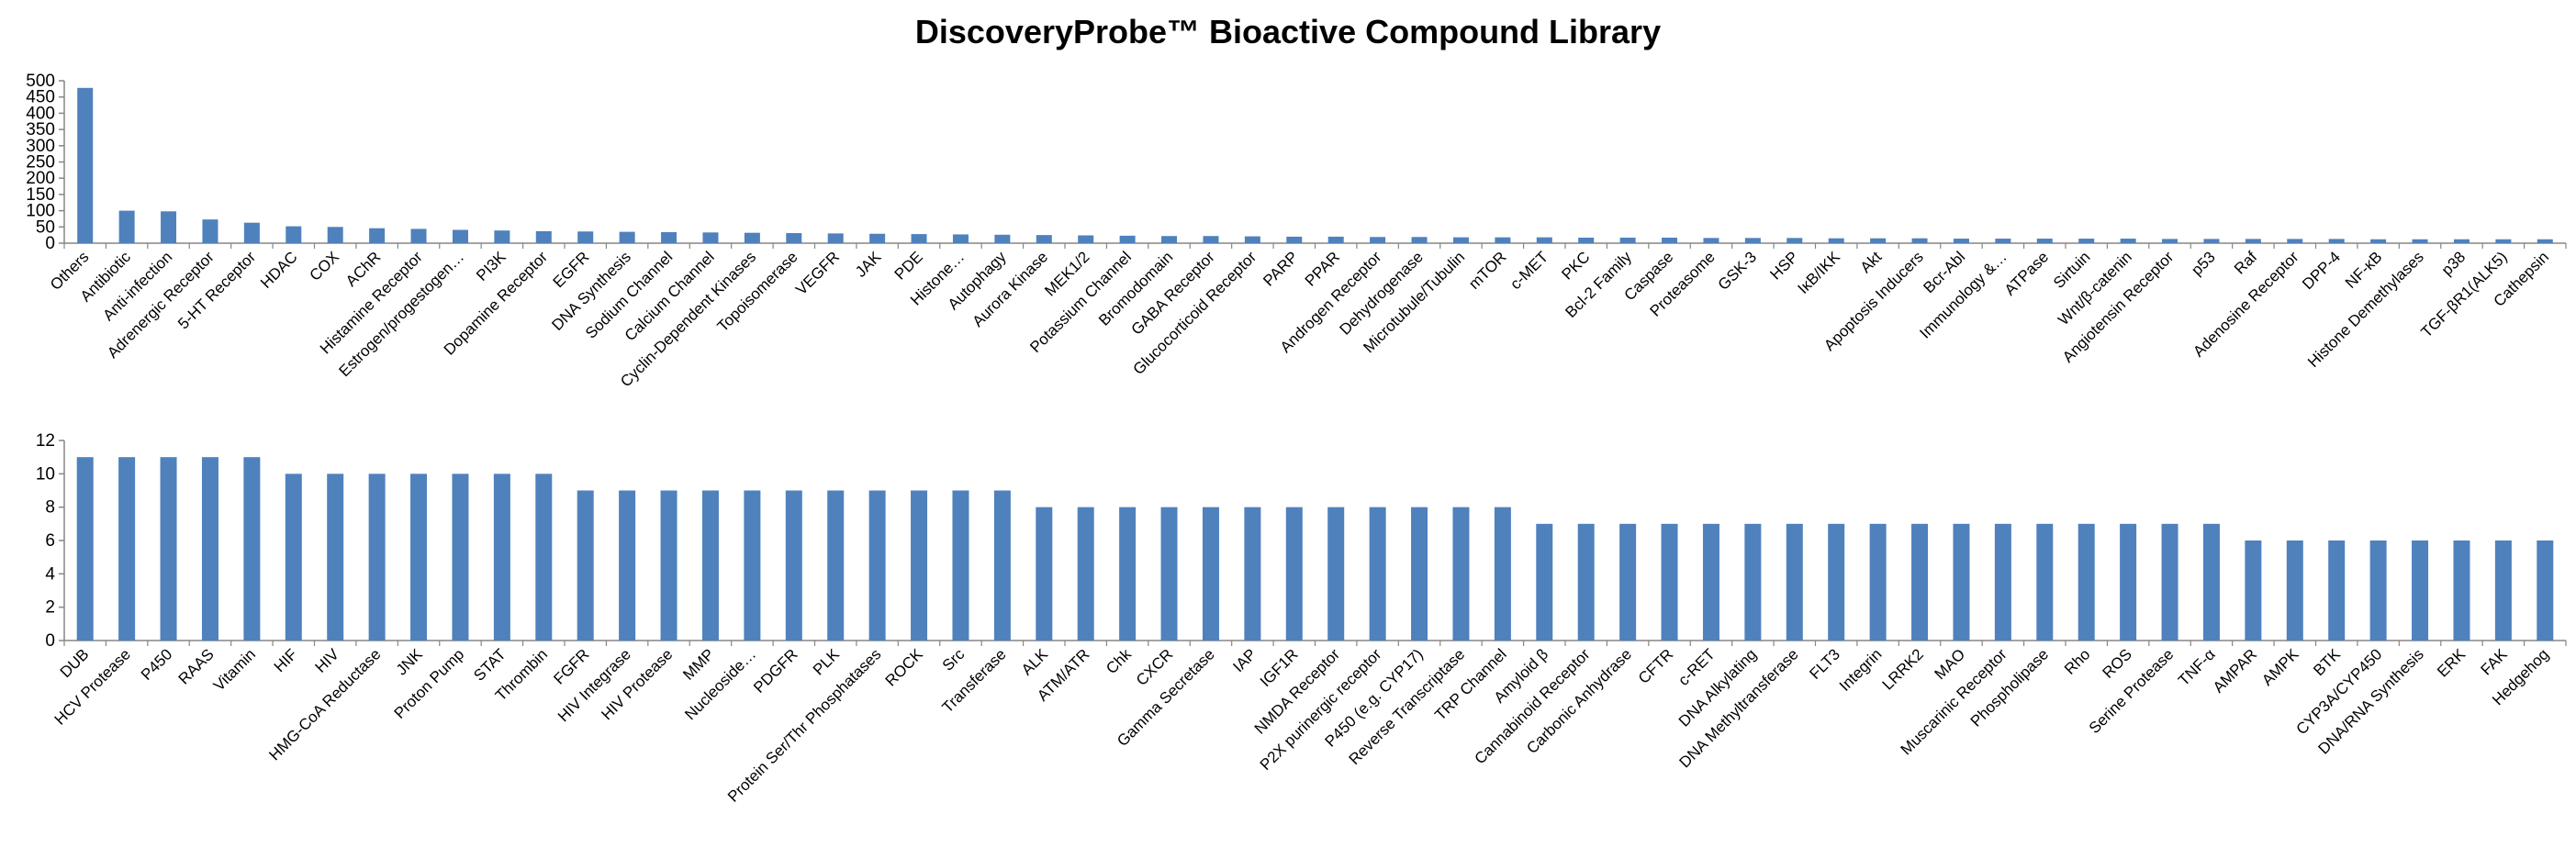 The image size is (2576, 847). Describe the element at coordinates (1738, 271) in the screenshot. I see `category-label: GSK-3` at that location.